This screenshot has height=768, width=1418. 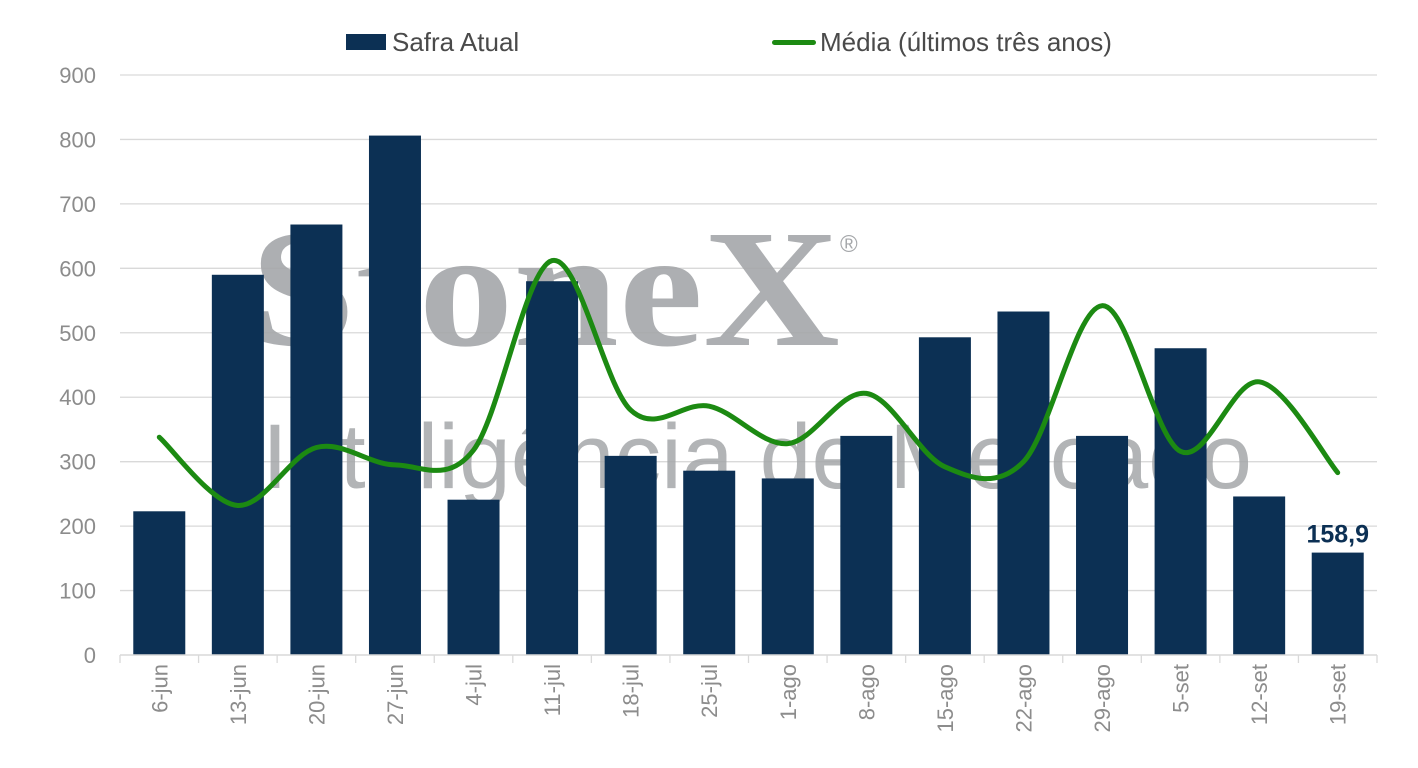 What do you see at coordinates (788, 692) in the screenshot?
I see `x-tick-label: 1-ago` at bounding box center [788, 692].